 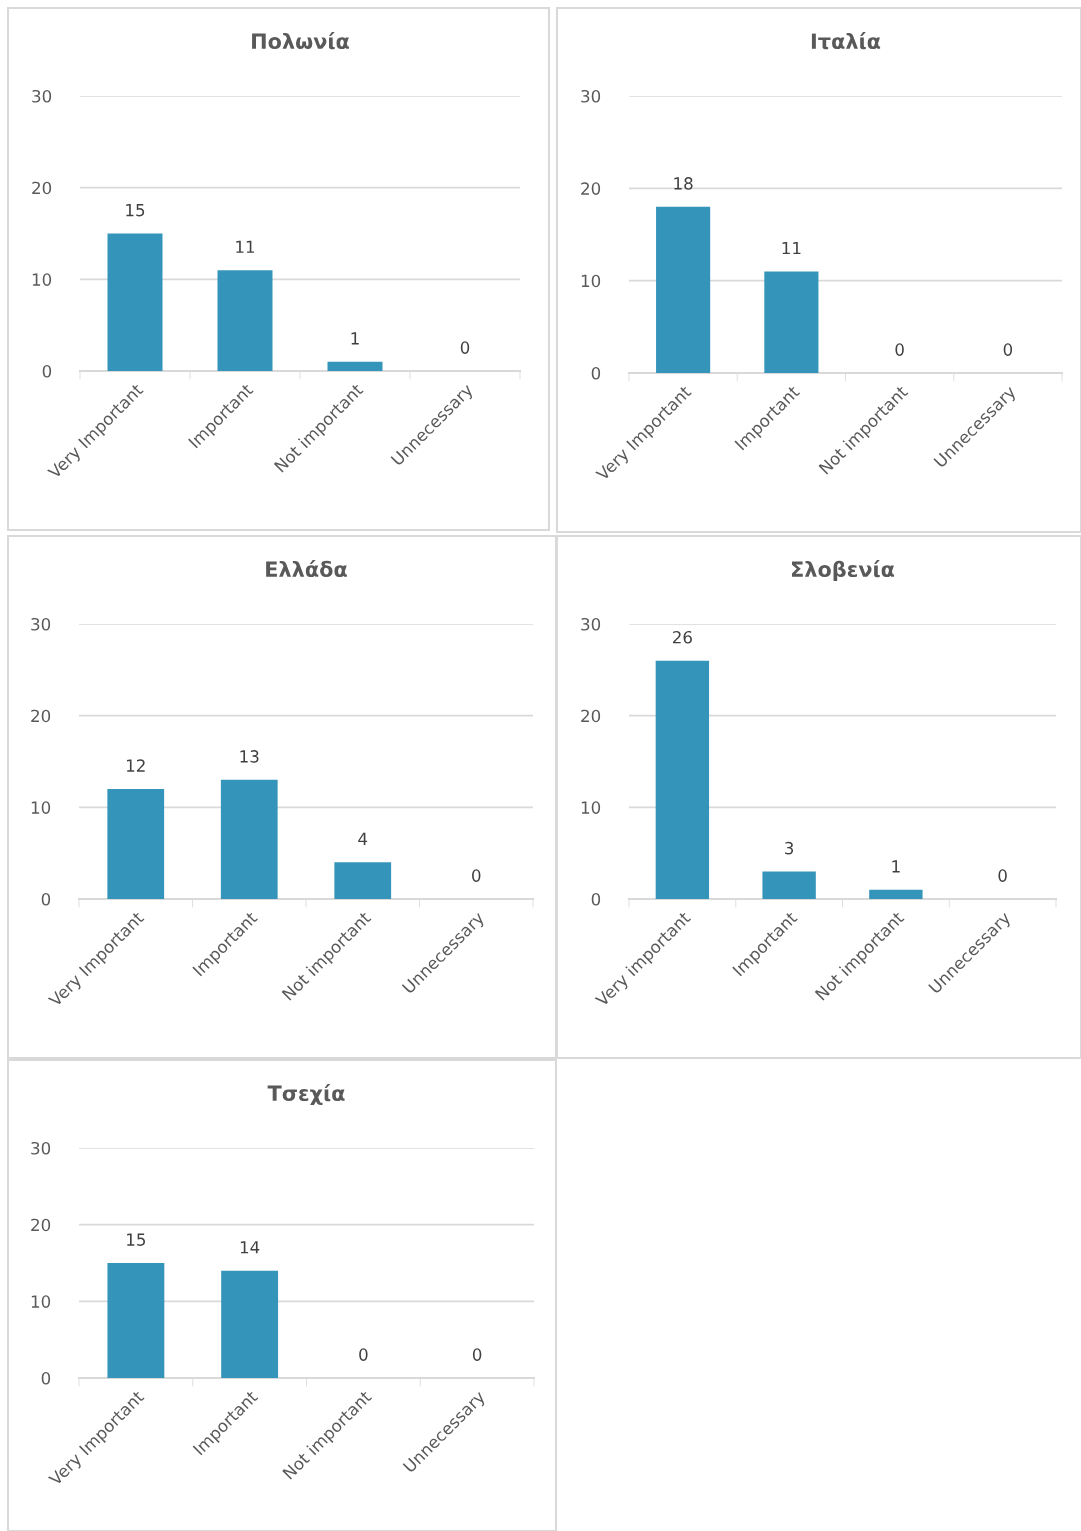 I want to click on data-label: 13, so click(x=249, y=756).